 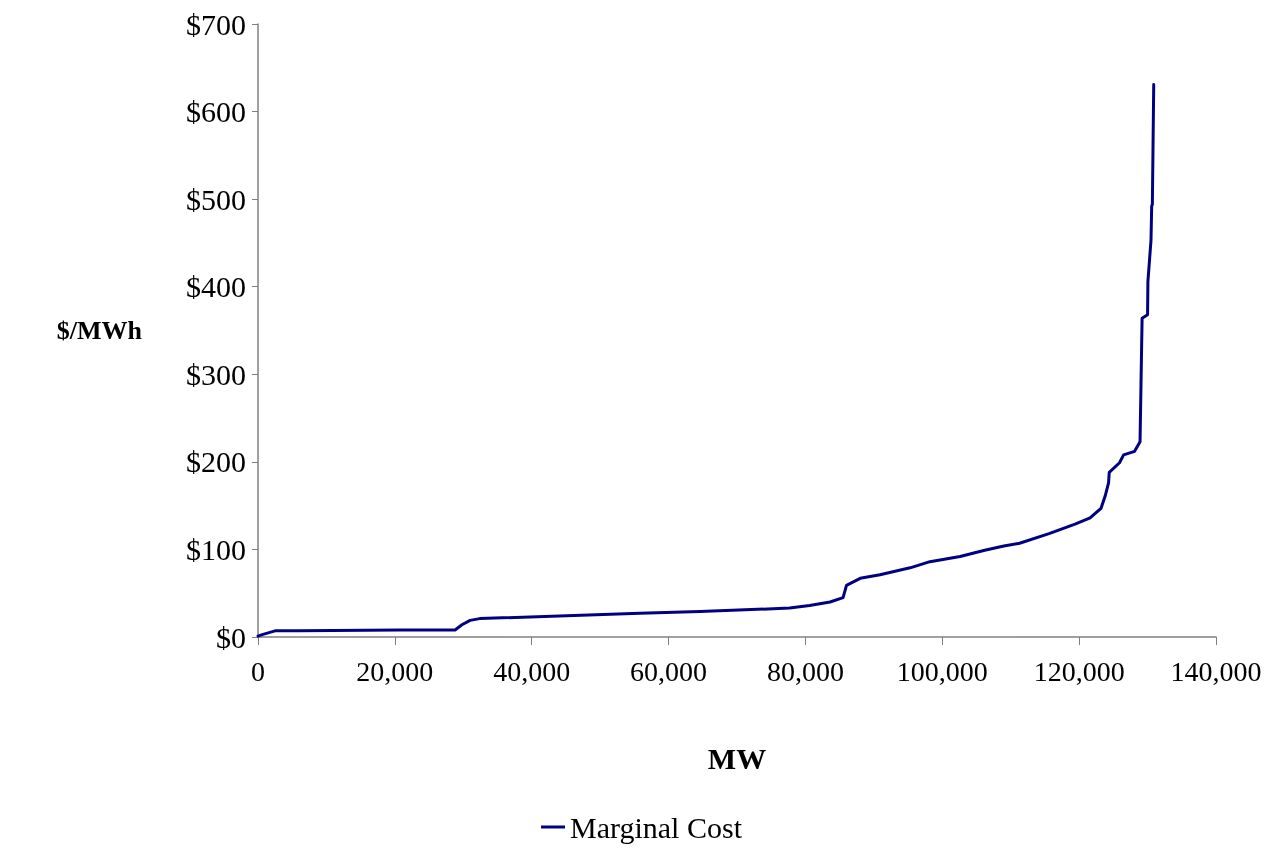 I want to click on y-axis-title: $/MWh, so click(x=99, y=330).